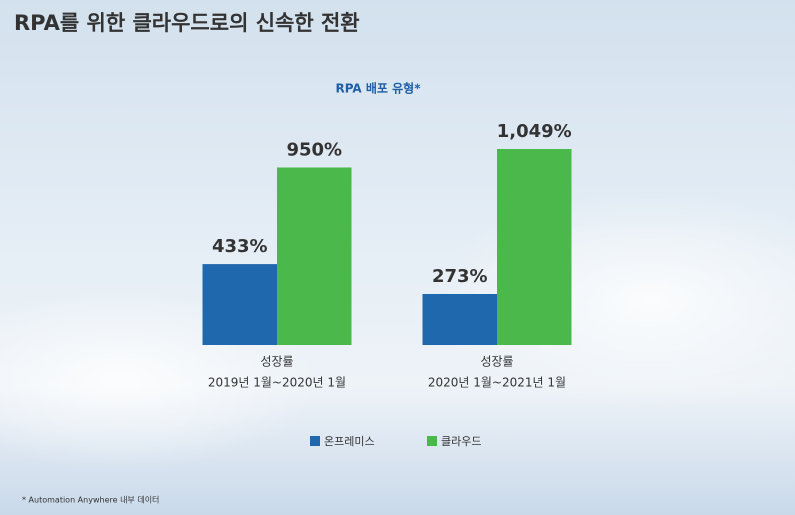 The height and width of the screenshot is (515, 795). I want to click on legend-label: 클라우드, so click(461, 441).